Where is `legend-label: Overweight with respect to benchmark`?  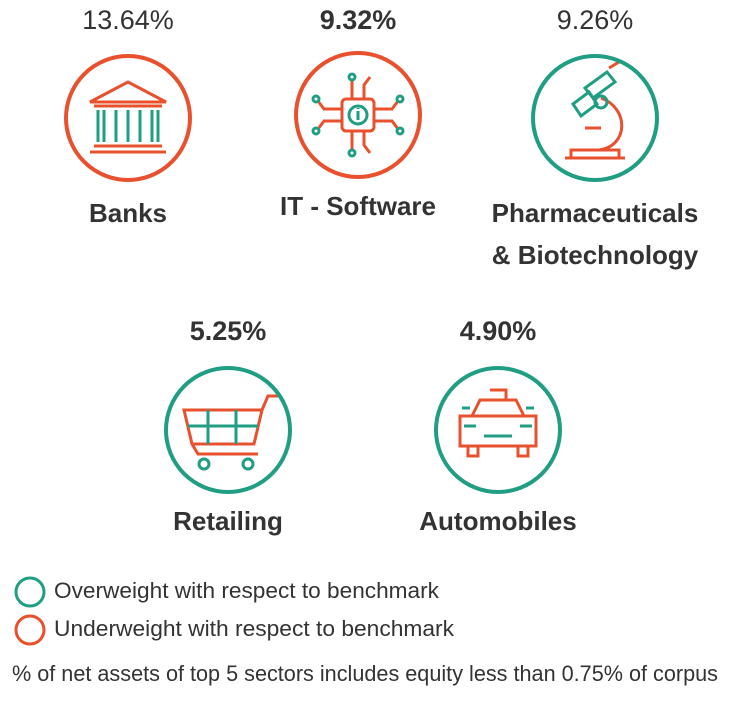 legend-label: Overweight with respect to benchmark is located at coordinates (247, 590).